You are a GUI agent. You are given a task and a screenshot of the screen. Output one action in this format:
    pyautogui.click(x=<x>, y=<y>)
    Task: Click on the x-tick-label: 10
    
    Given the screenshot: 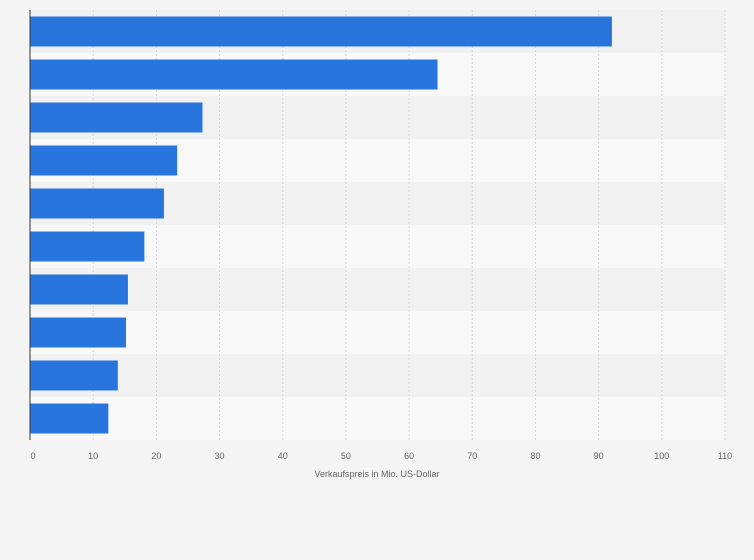 What is the action you would take?
    pyautogui.click(x=93, y=456)
    